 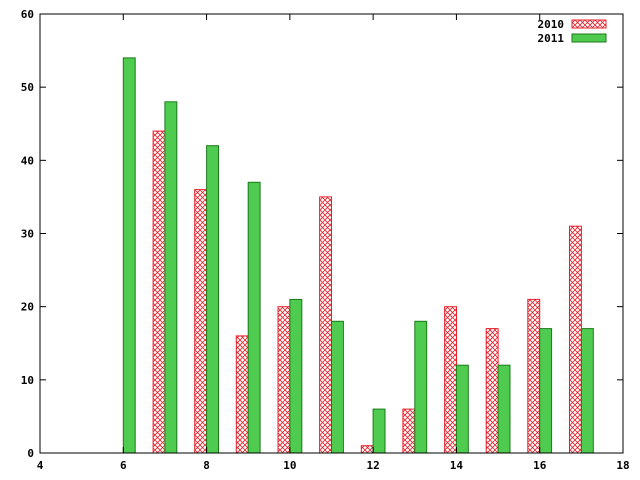 What do you see at coordinates (373, 465) in the screenshot?
I see `x-tick-label: 12` at bounding box center [373, 465].